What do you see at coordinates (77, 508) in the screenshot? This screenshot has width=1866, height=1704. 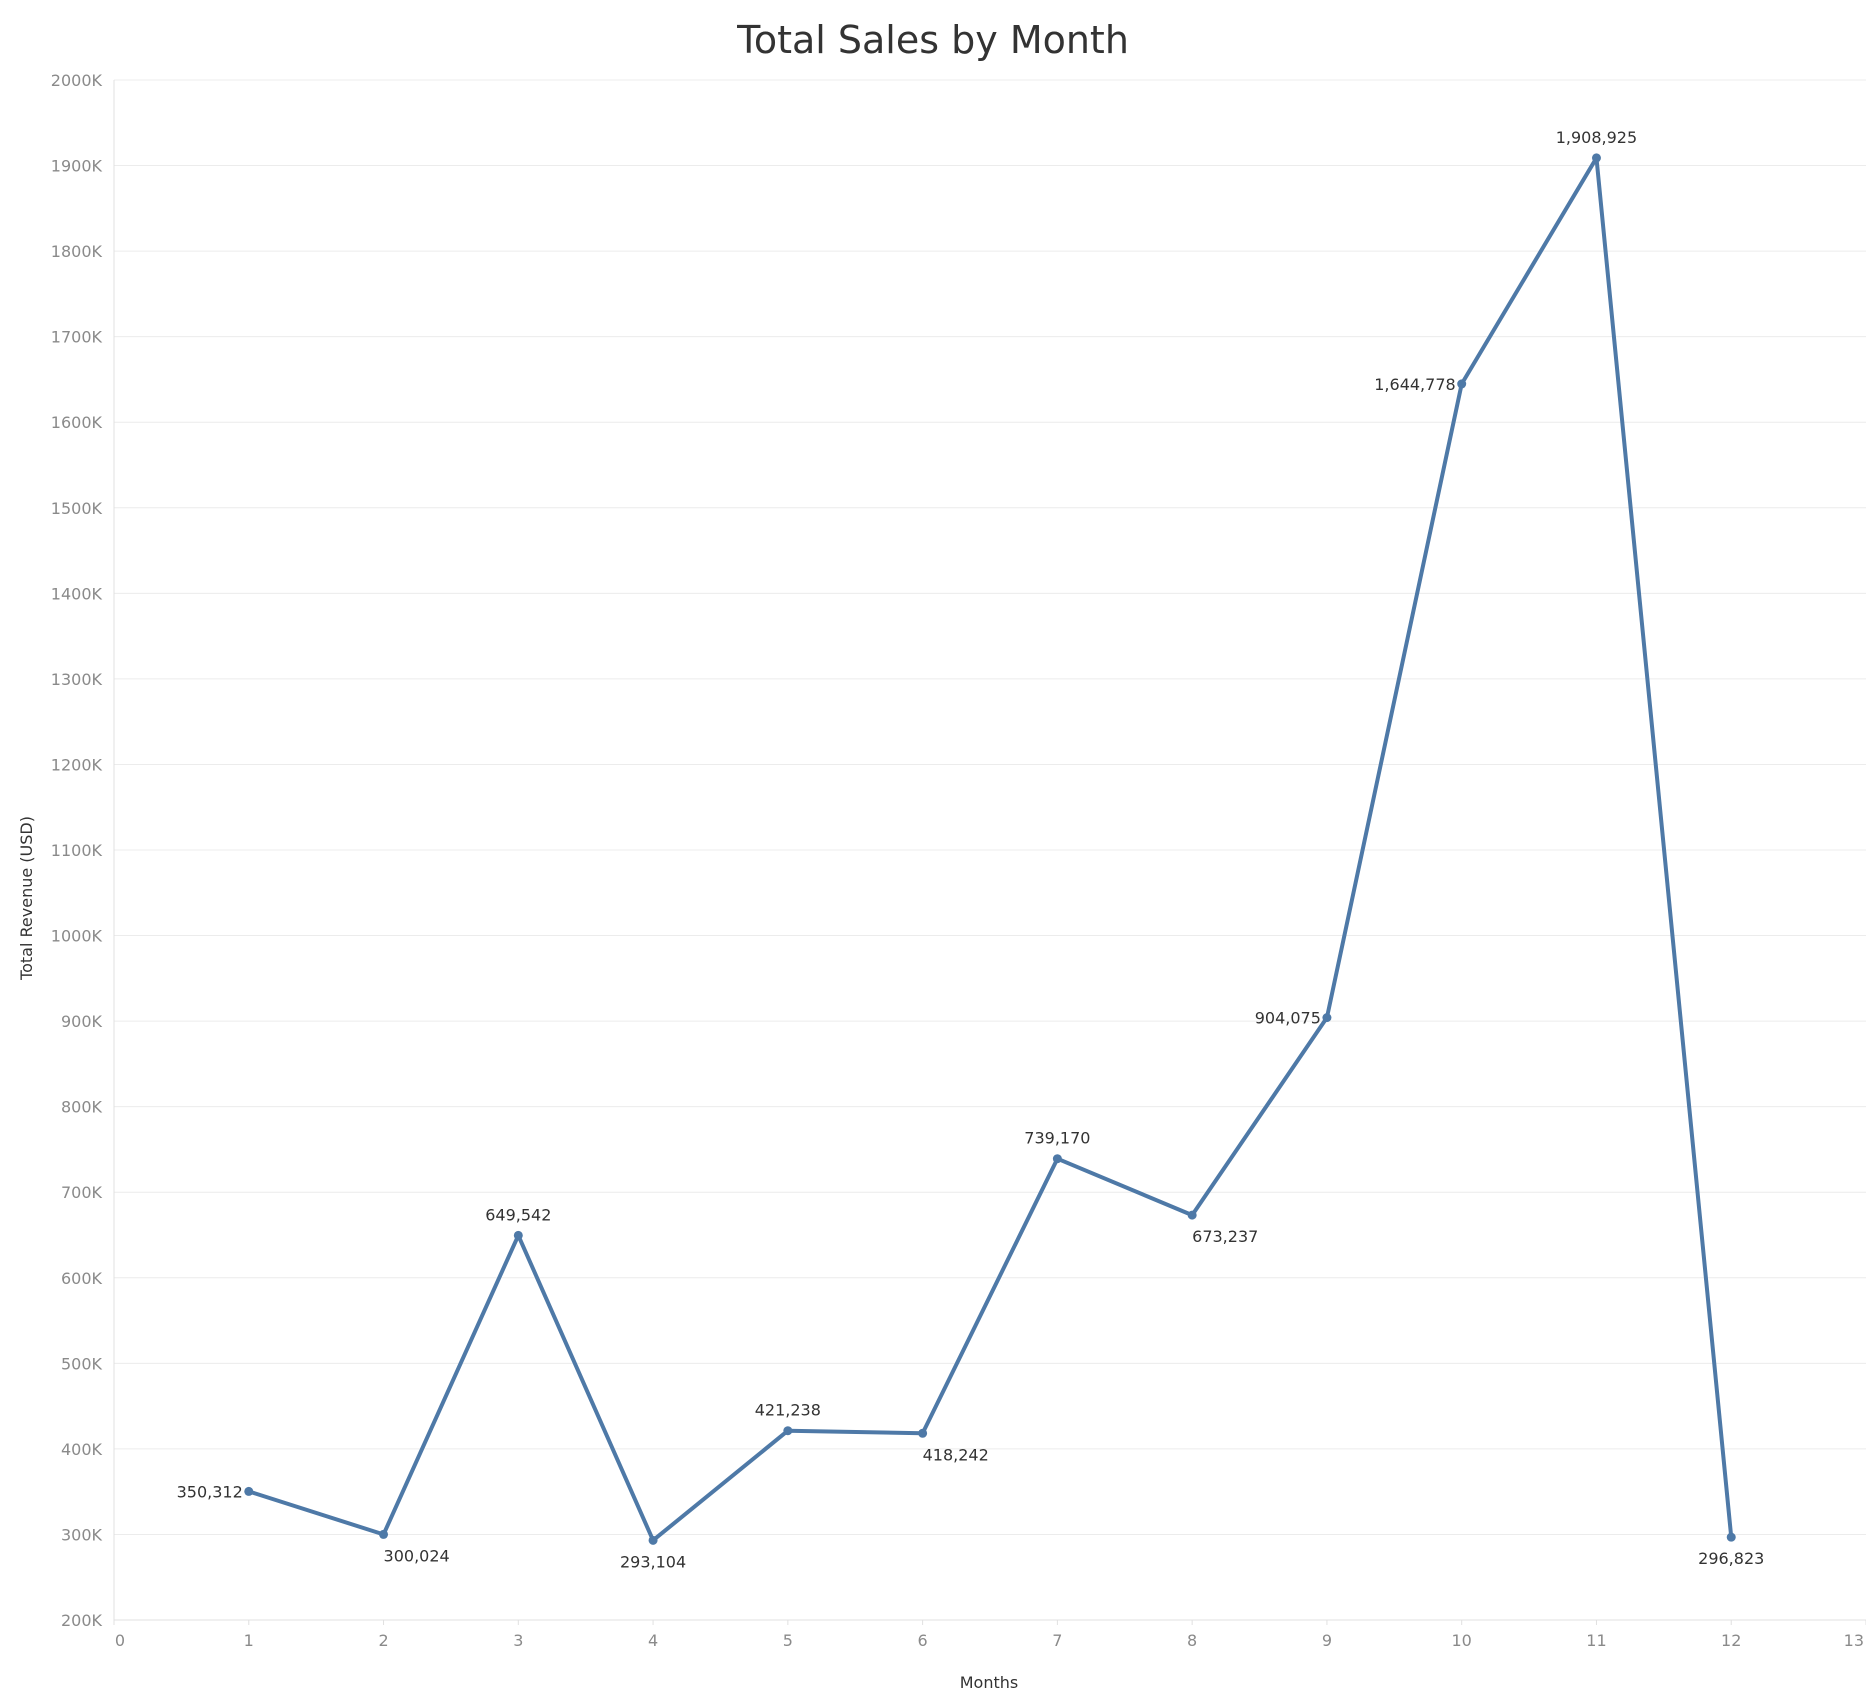 I see `y-tick-label: 1500K` at bounding box center [77, 508].